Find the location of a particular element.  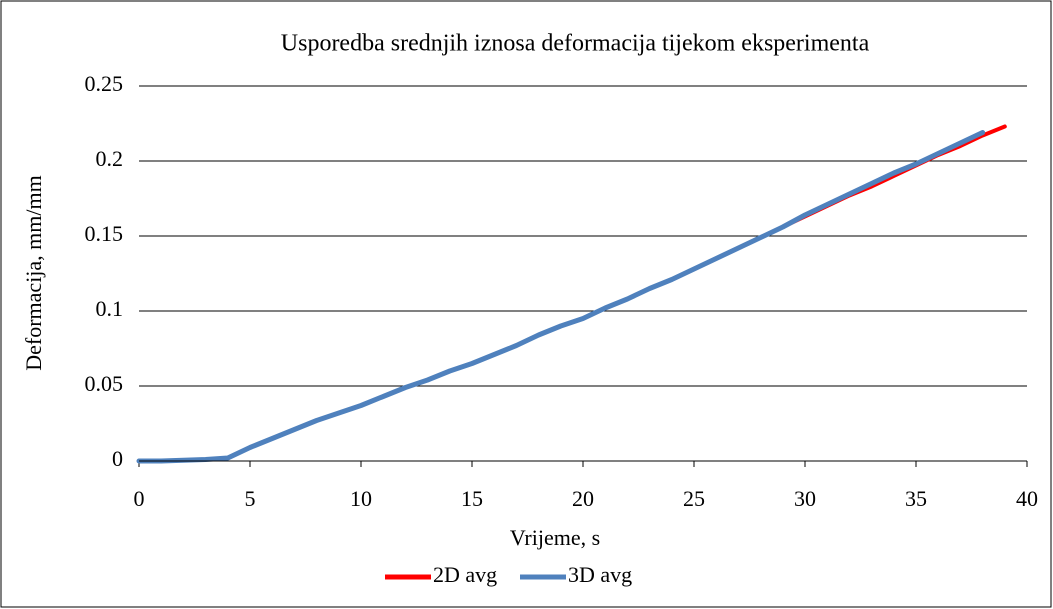

y-tick-label: 0.15 is located at coordinates (104, 233).